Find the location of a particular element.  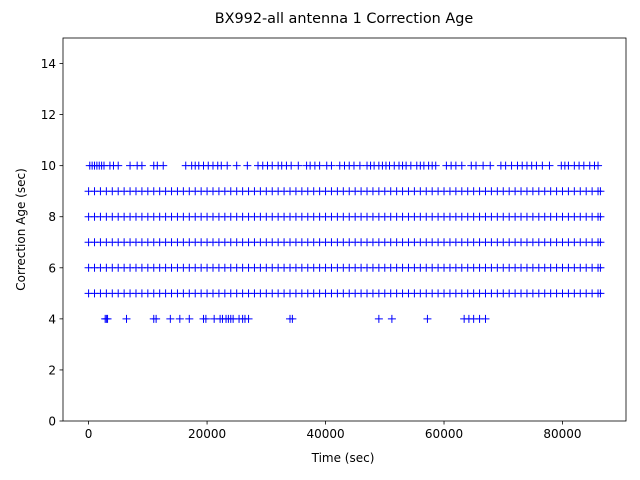

x-tick-label: 80000 is located at coordinates (562, 434).